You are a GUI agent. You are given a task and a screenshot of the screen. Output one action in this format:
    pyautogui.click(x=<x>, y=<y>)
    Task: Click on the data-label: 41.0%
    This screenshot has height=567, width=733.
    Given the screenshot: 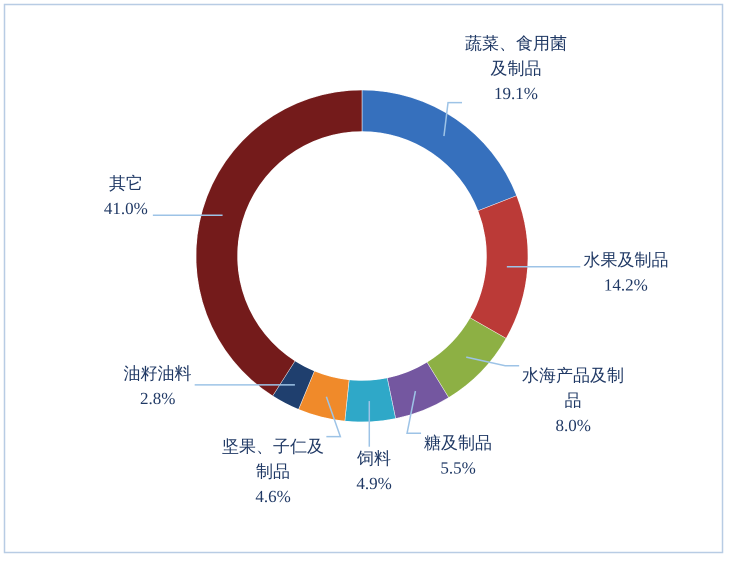 What is the action you would take?
    pyautogui.click(x=126, y=208)
    